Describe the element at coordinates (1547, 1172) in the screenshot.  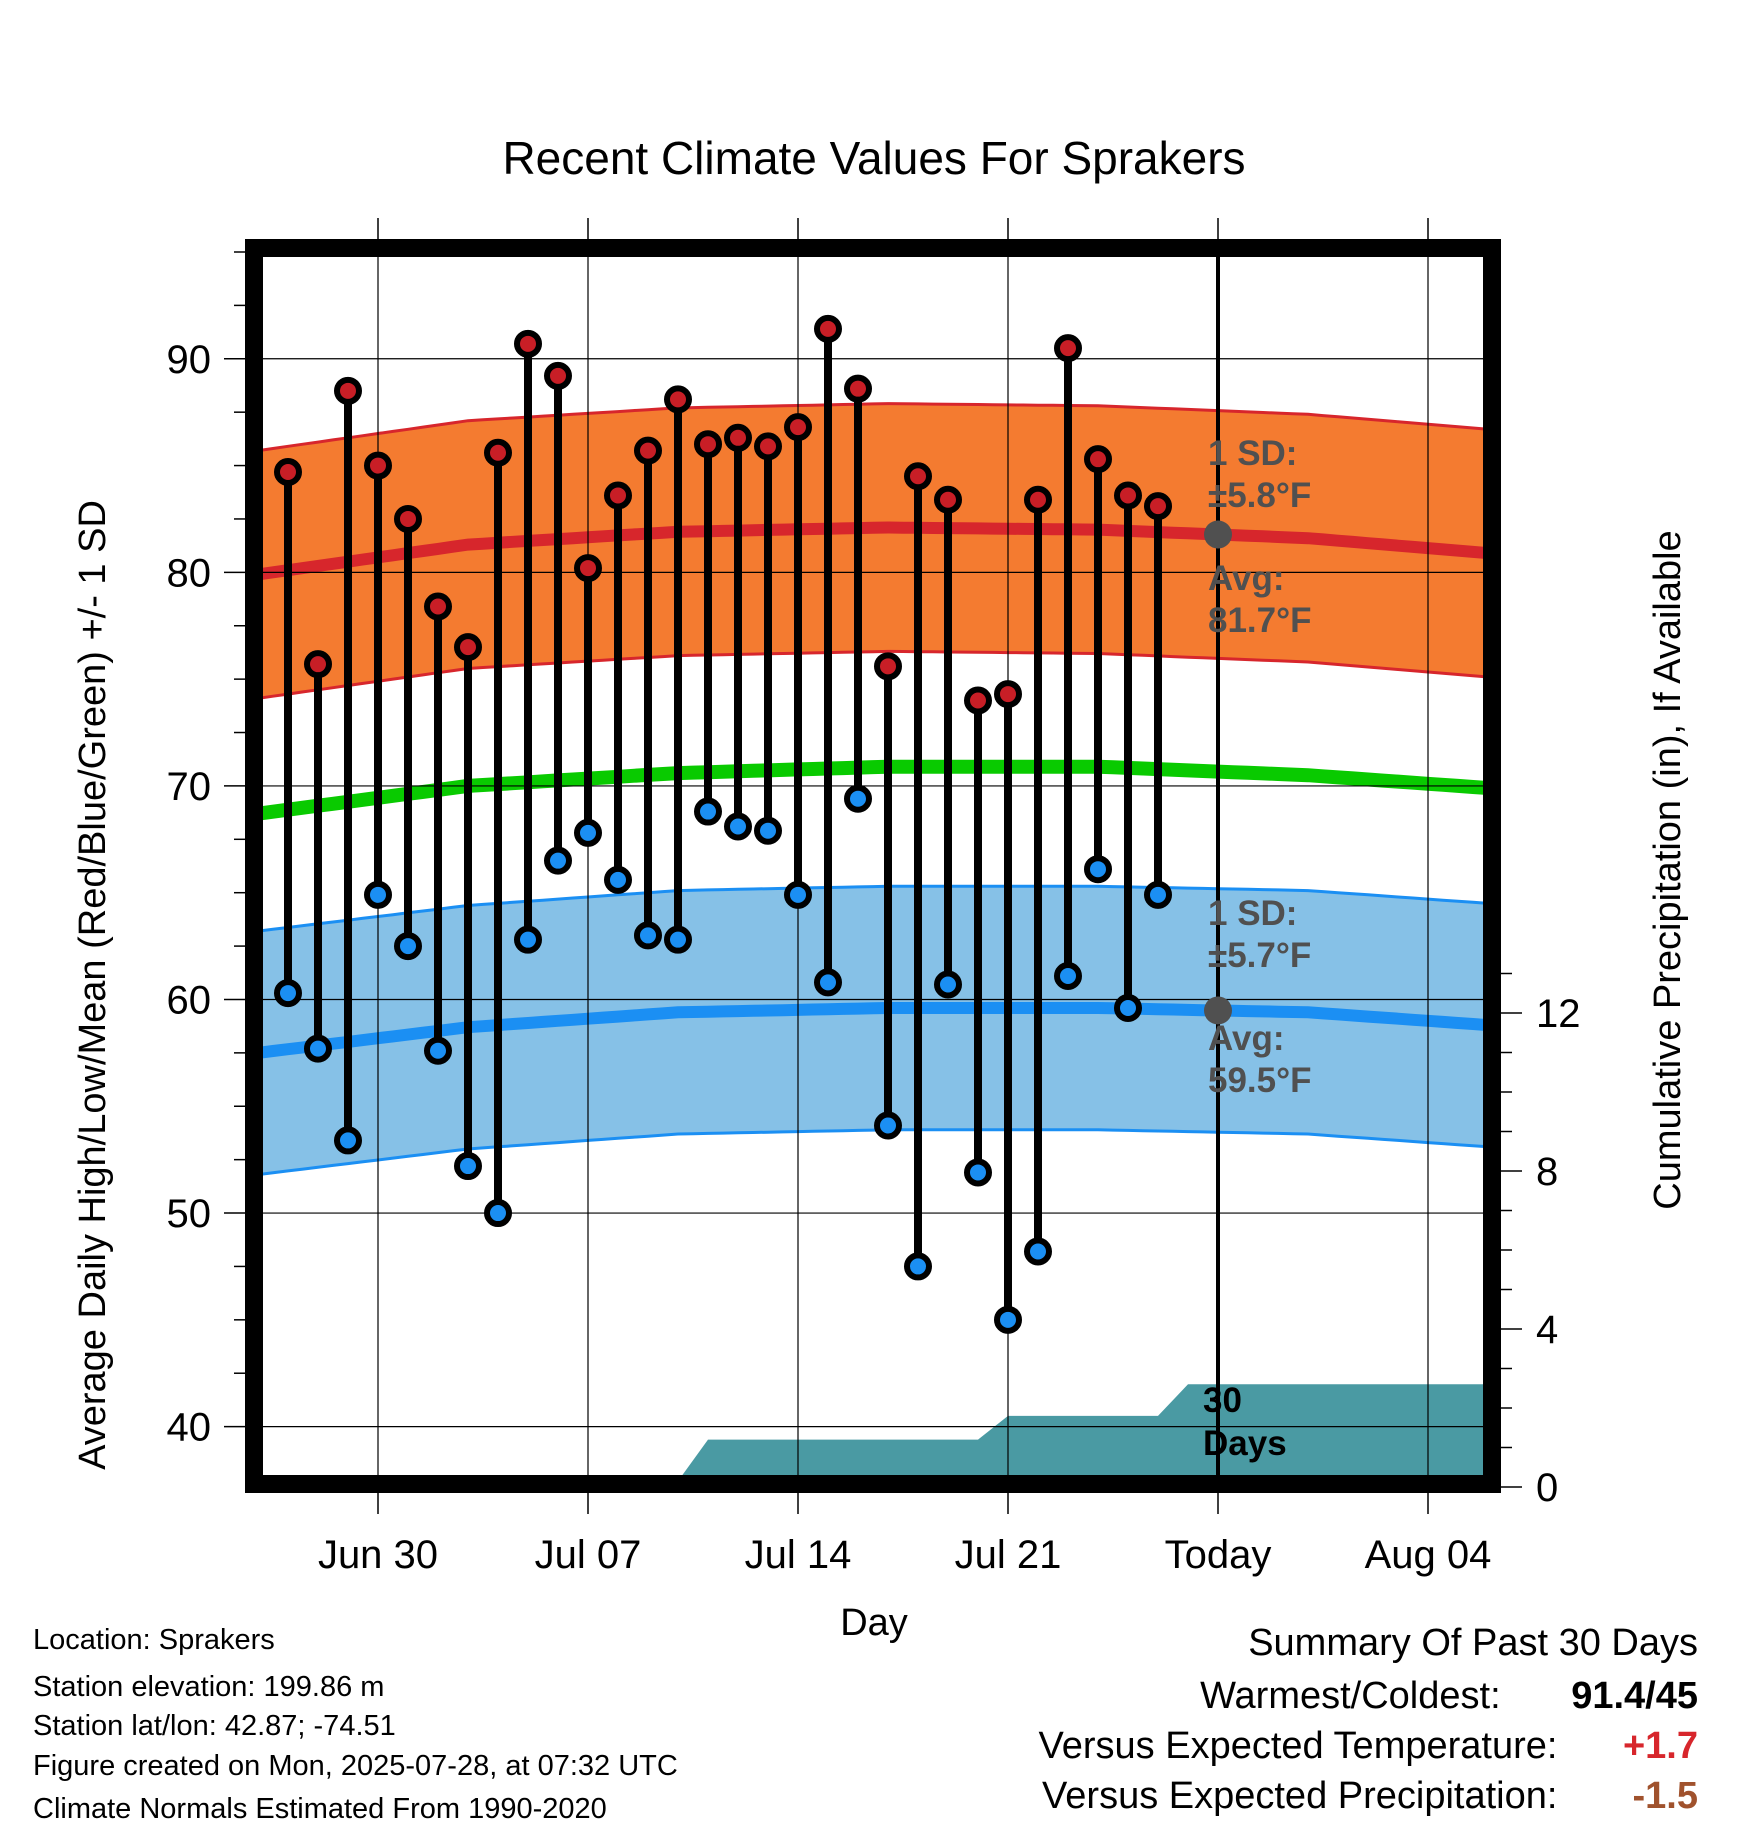
I see `y2-tick-label: 8` at that location.